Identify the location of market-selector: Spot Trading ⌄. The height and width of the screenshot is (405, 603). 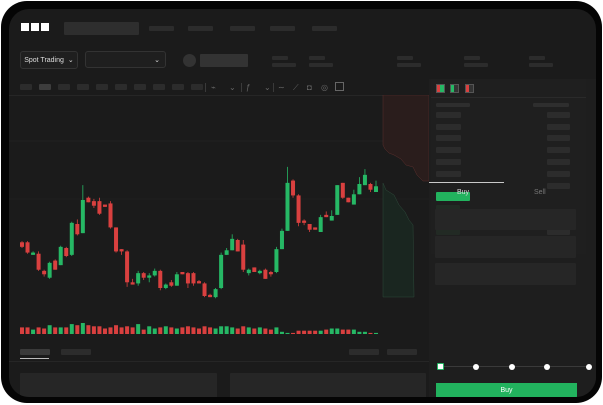
(49, 60).